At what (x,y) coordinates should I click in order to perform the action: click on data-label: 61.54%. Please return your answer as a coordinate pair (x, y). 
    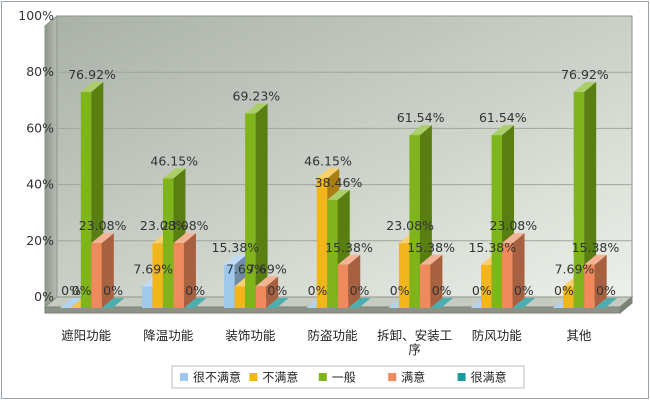
    Looking at the image, I should click on (421, 117).